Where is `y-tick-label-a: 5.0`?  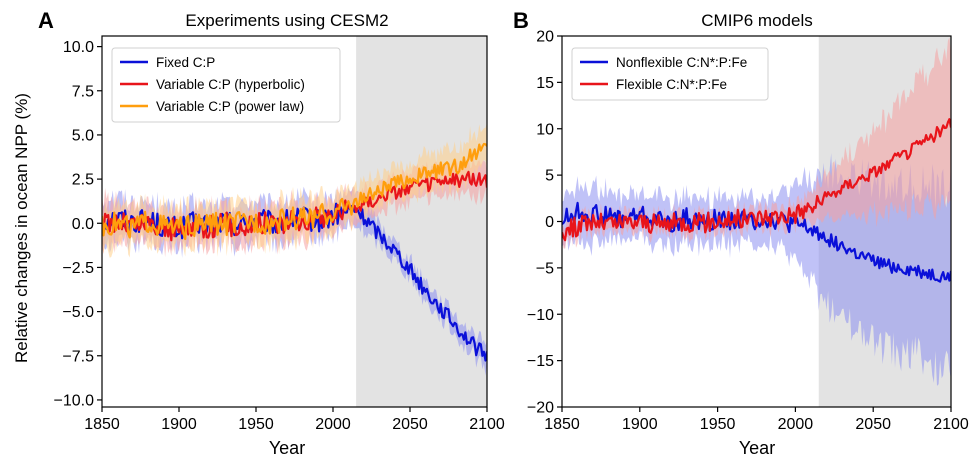
y-tick-label-a: 5.0 is located at coordinates (83, 135).